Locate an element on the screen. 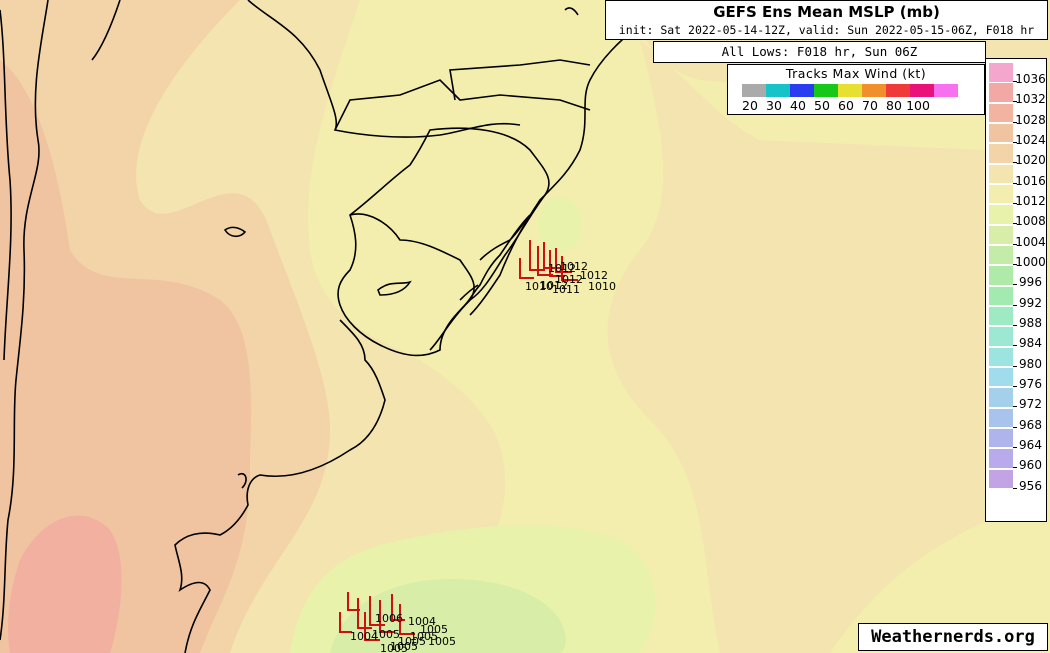  argentina-coast is located at coordinates (280, 486).